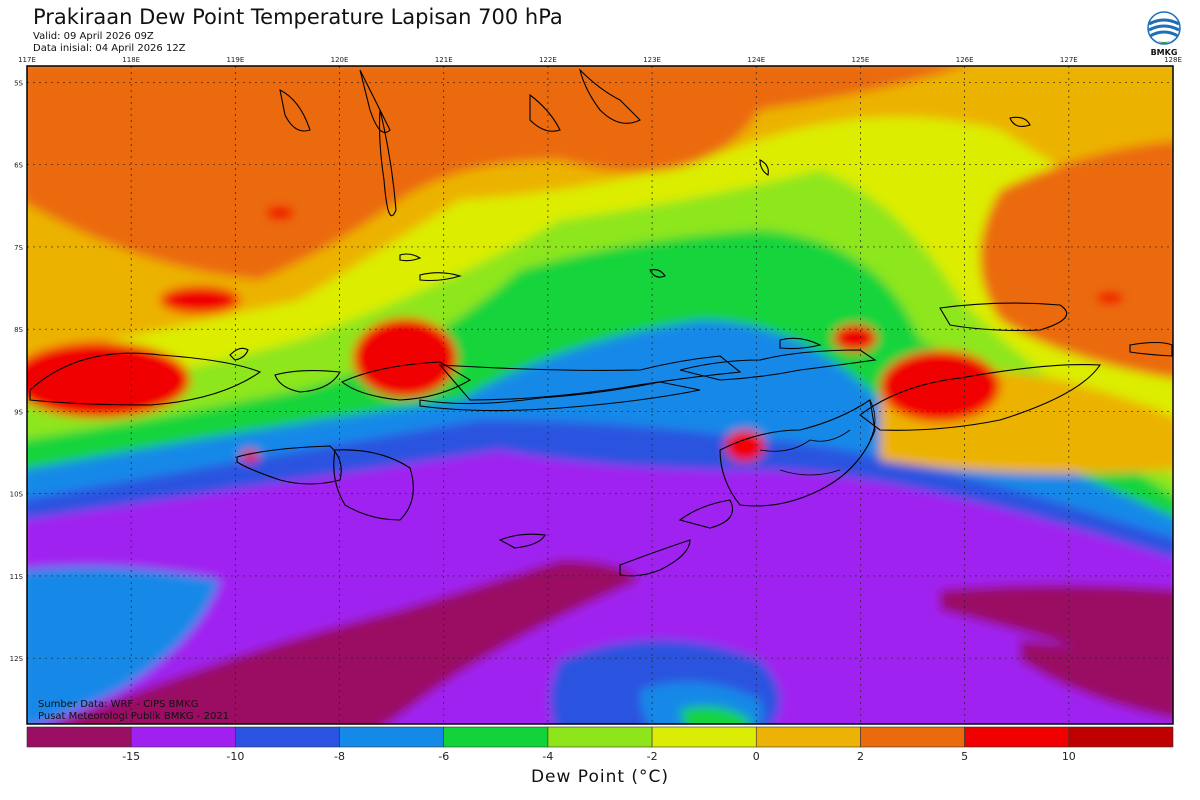 The height and width of the screenshot is (800, 1200). What do you see at coordinates (756, 756) in the screenshot?
I see `colorbar-tick-label: 0` at bounding box center [756, 756].